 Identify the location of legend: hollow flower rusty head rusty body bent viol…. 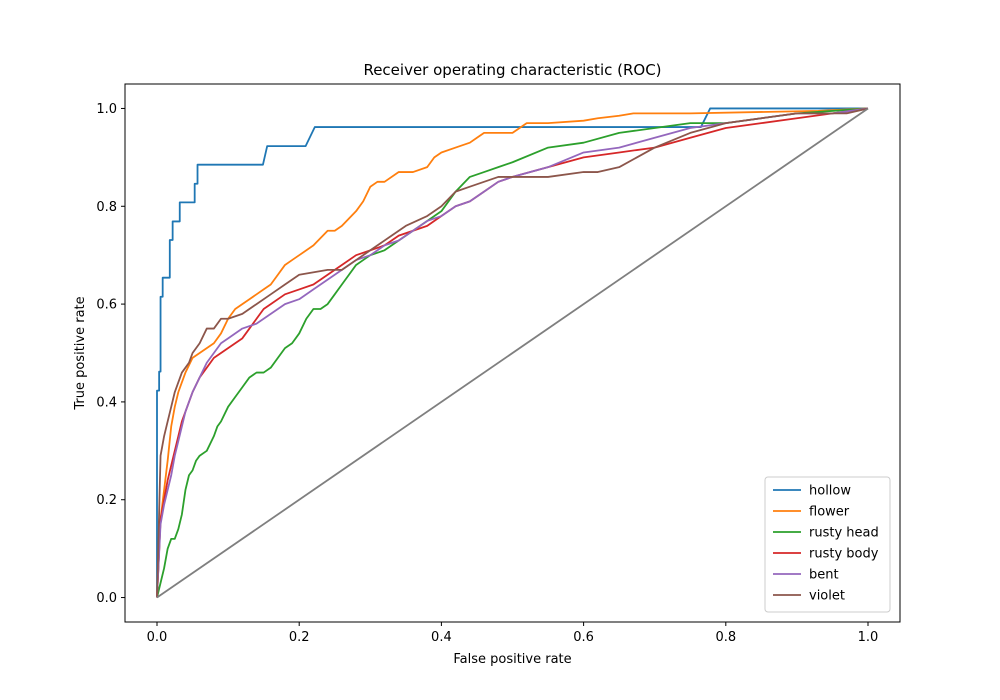
(827, 544).